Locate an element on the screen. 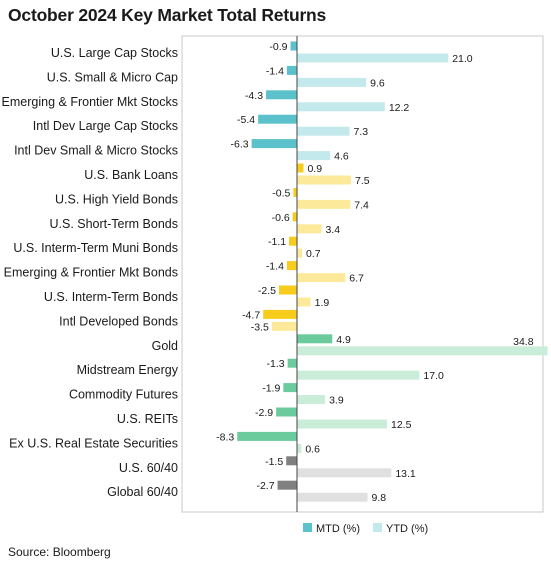  category-label: Emerging & Frontier Mkt Bonds is located at coordinates (91, 273).